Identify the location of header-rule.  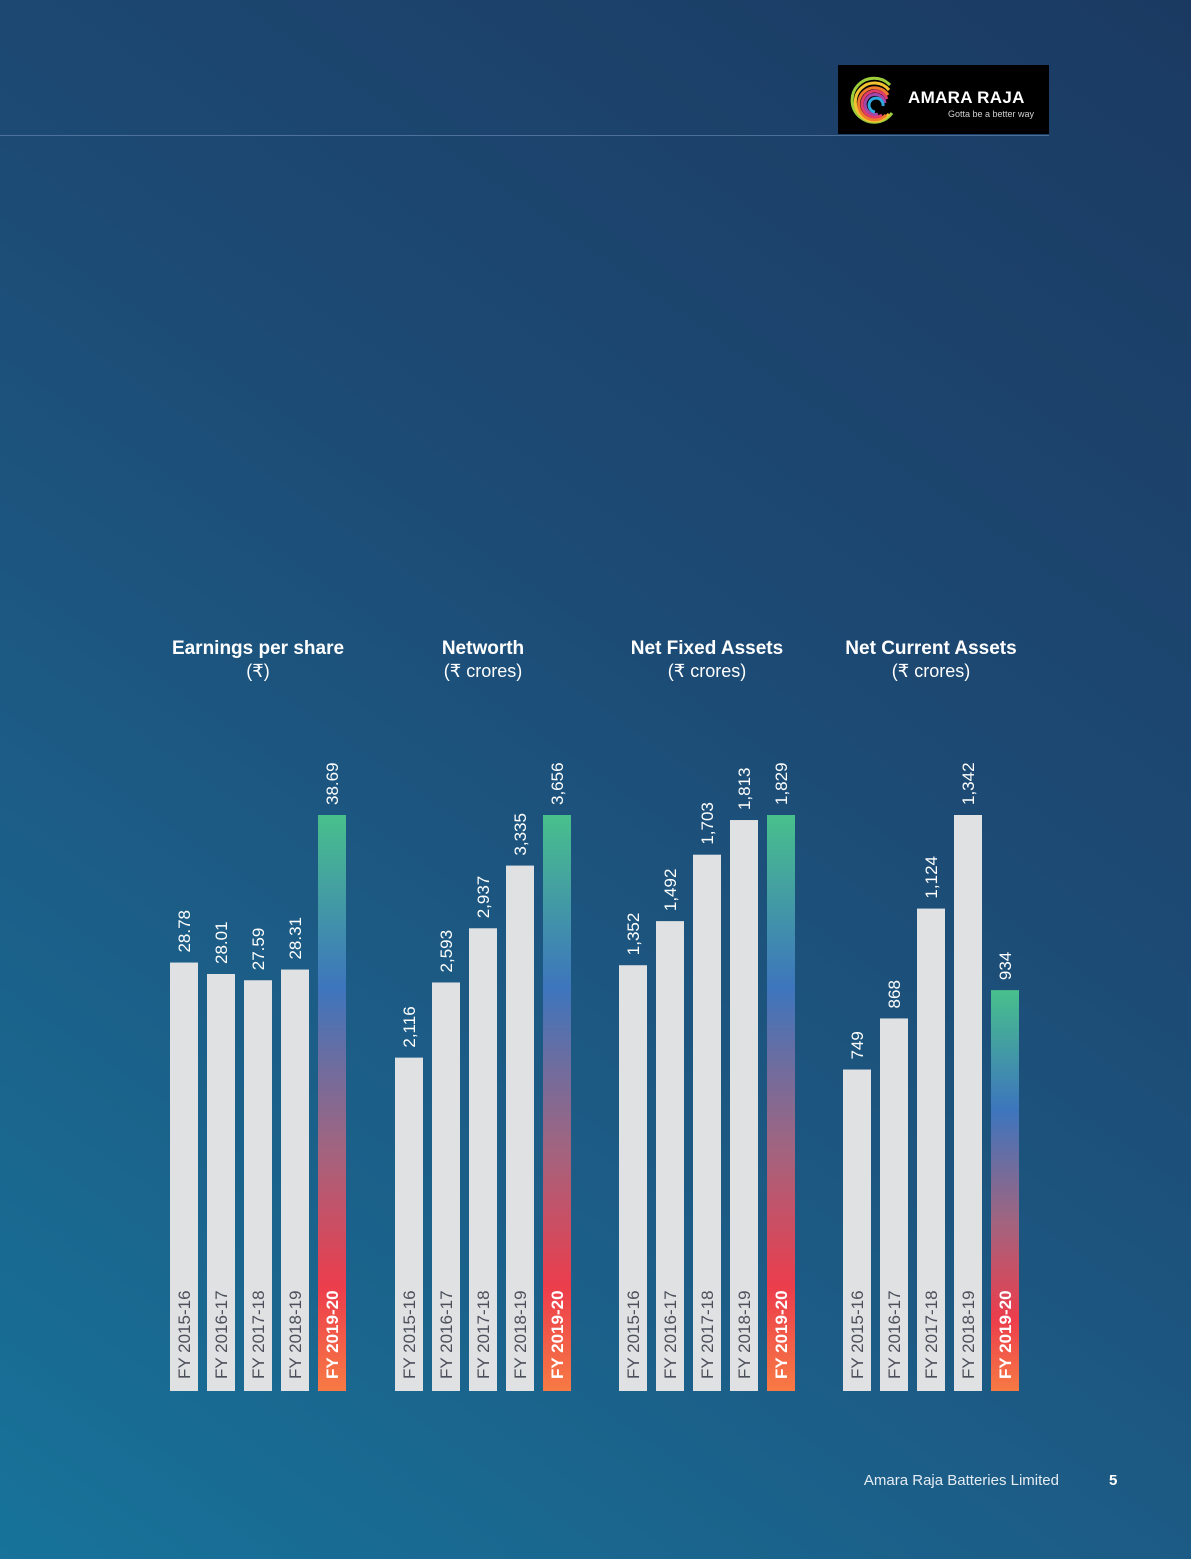
(524, 135).